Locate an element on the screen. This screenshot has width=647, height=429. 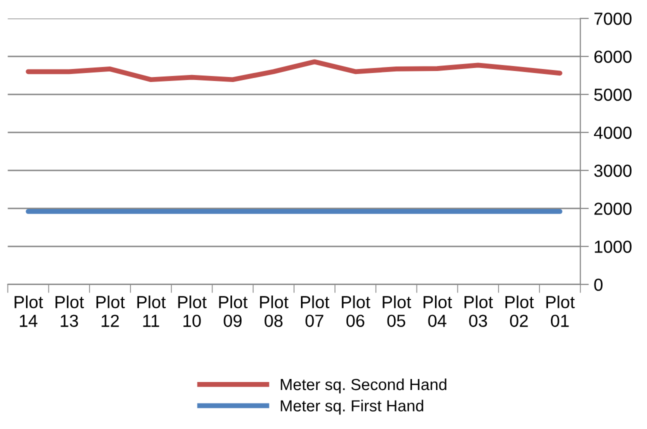
y-tick-label: 7000 is located at coordinates (613, 18).